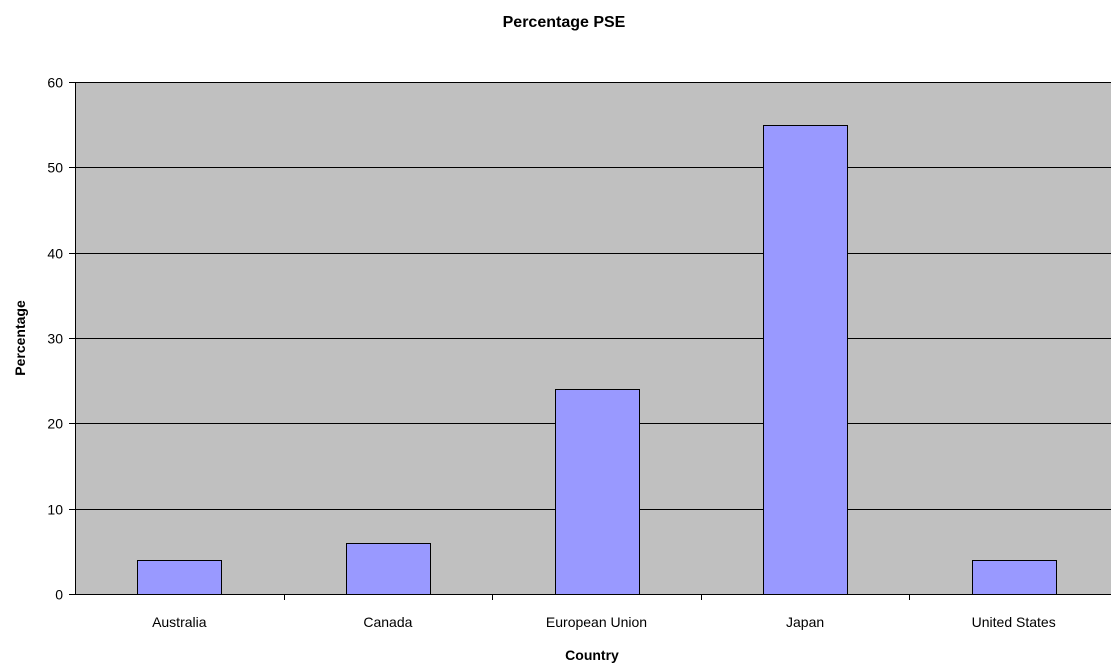 The width and height of the screenshot is (1111, 665). What do you see at coordinates (55, 168) in the screenshot?
I see `y-tick-label: 50` at bounding box center [55, 168].